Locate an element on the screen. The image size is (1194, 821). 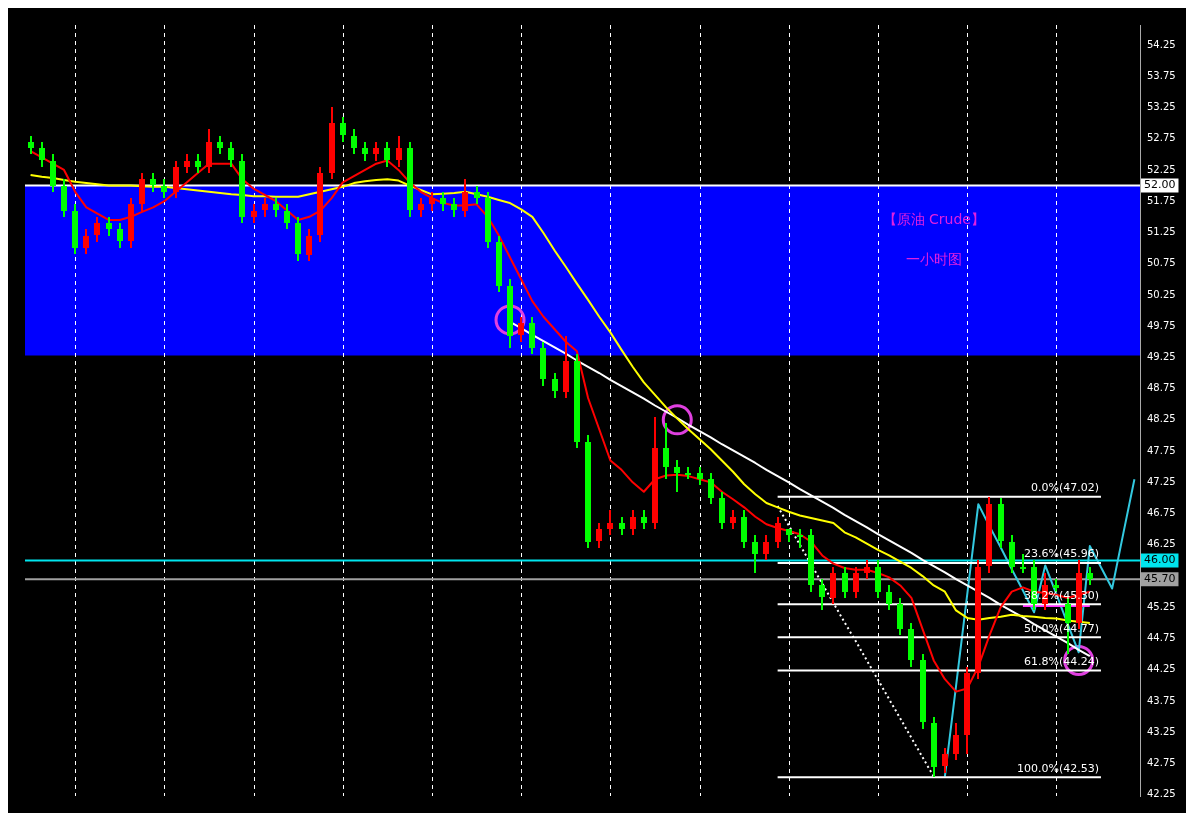
y-tick-label: 44.75 is located at coordinates (1161, 638).